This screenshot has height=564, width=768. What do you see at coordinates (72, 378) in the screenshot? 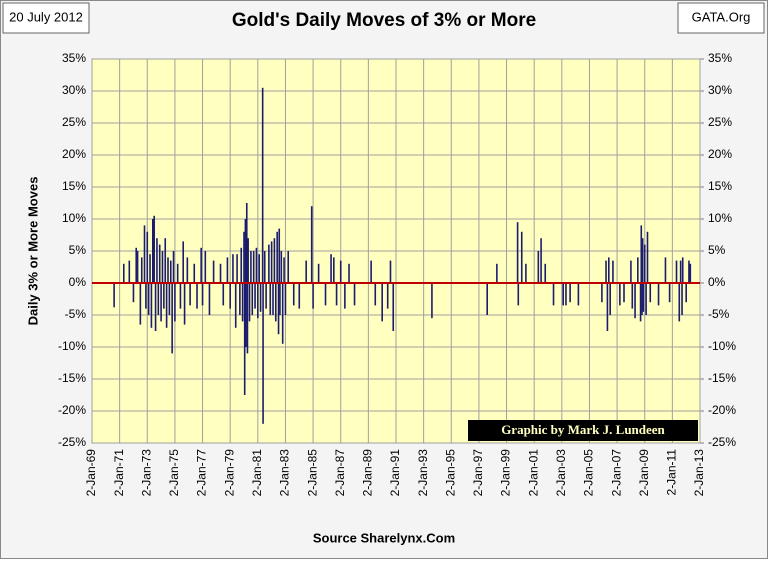
I see `y-tick-label: -15%` at bounding box center [72, 378].